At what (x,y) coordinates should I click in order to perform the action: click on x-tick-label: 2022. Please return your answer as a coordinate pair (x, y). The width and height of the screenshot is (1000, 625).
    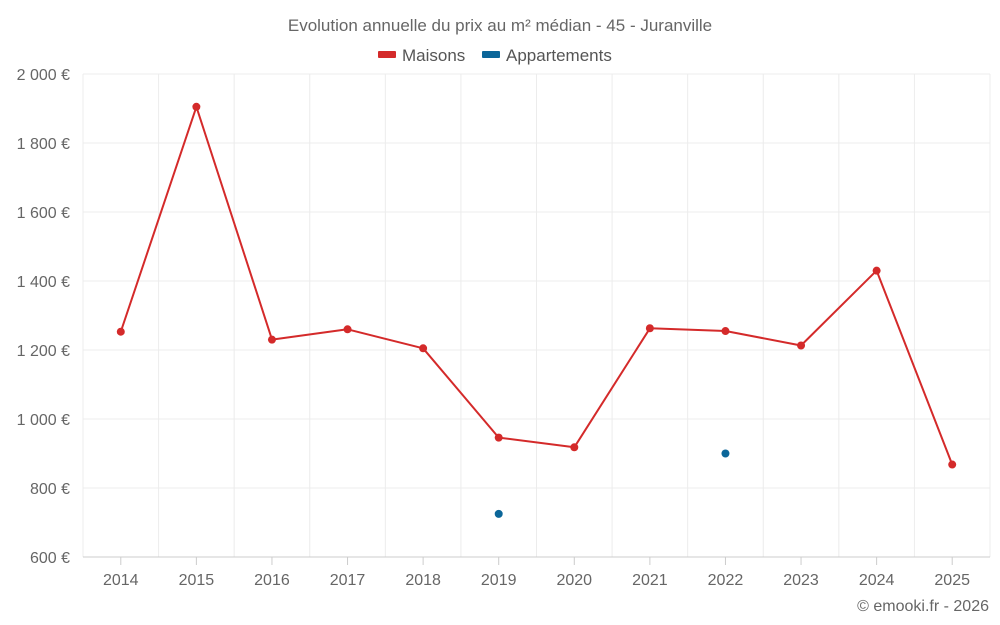
    Looking at the image, I should click on (726, 580).